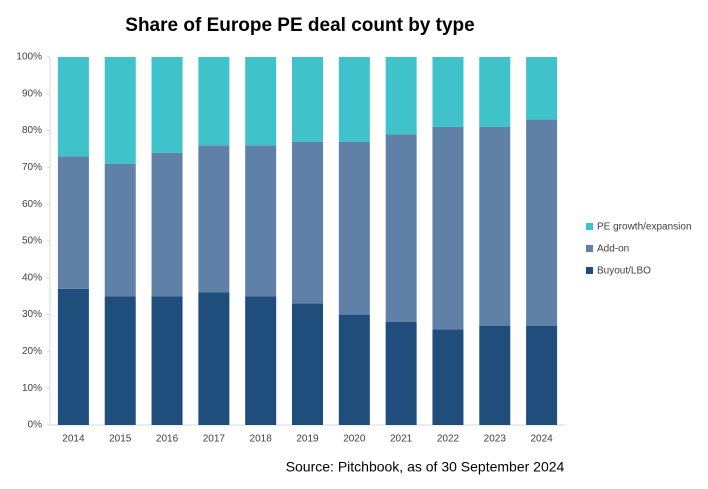 The width and height of the screenshot is (708, 489). I want to click on x-tick-label: 2017, so click(214, 439).